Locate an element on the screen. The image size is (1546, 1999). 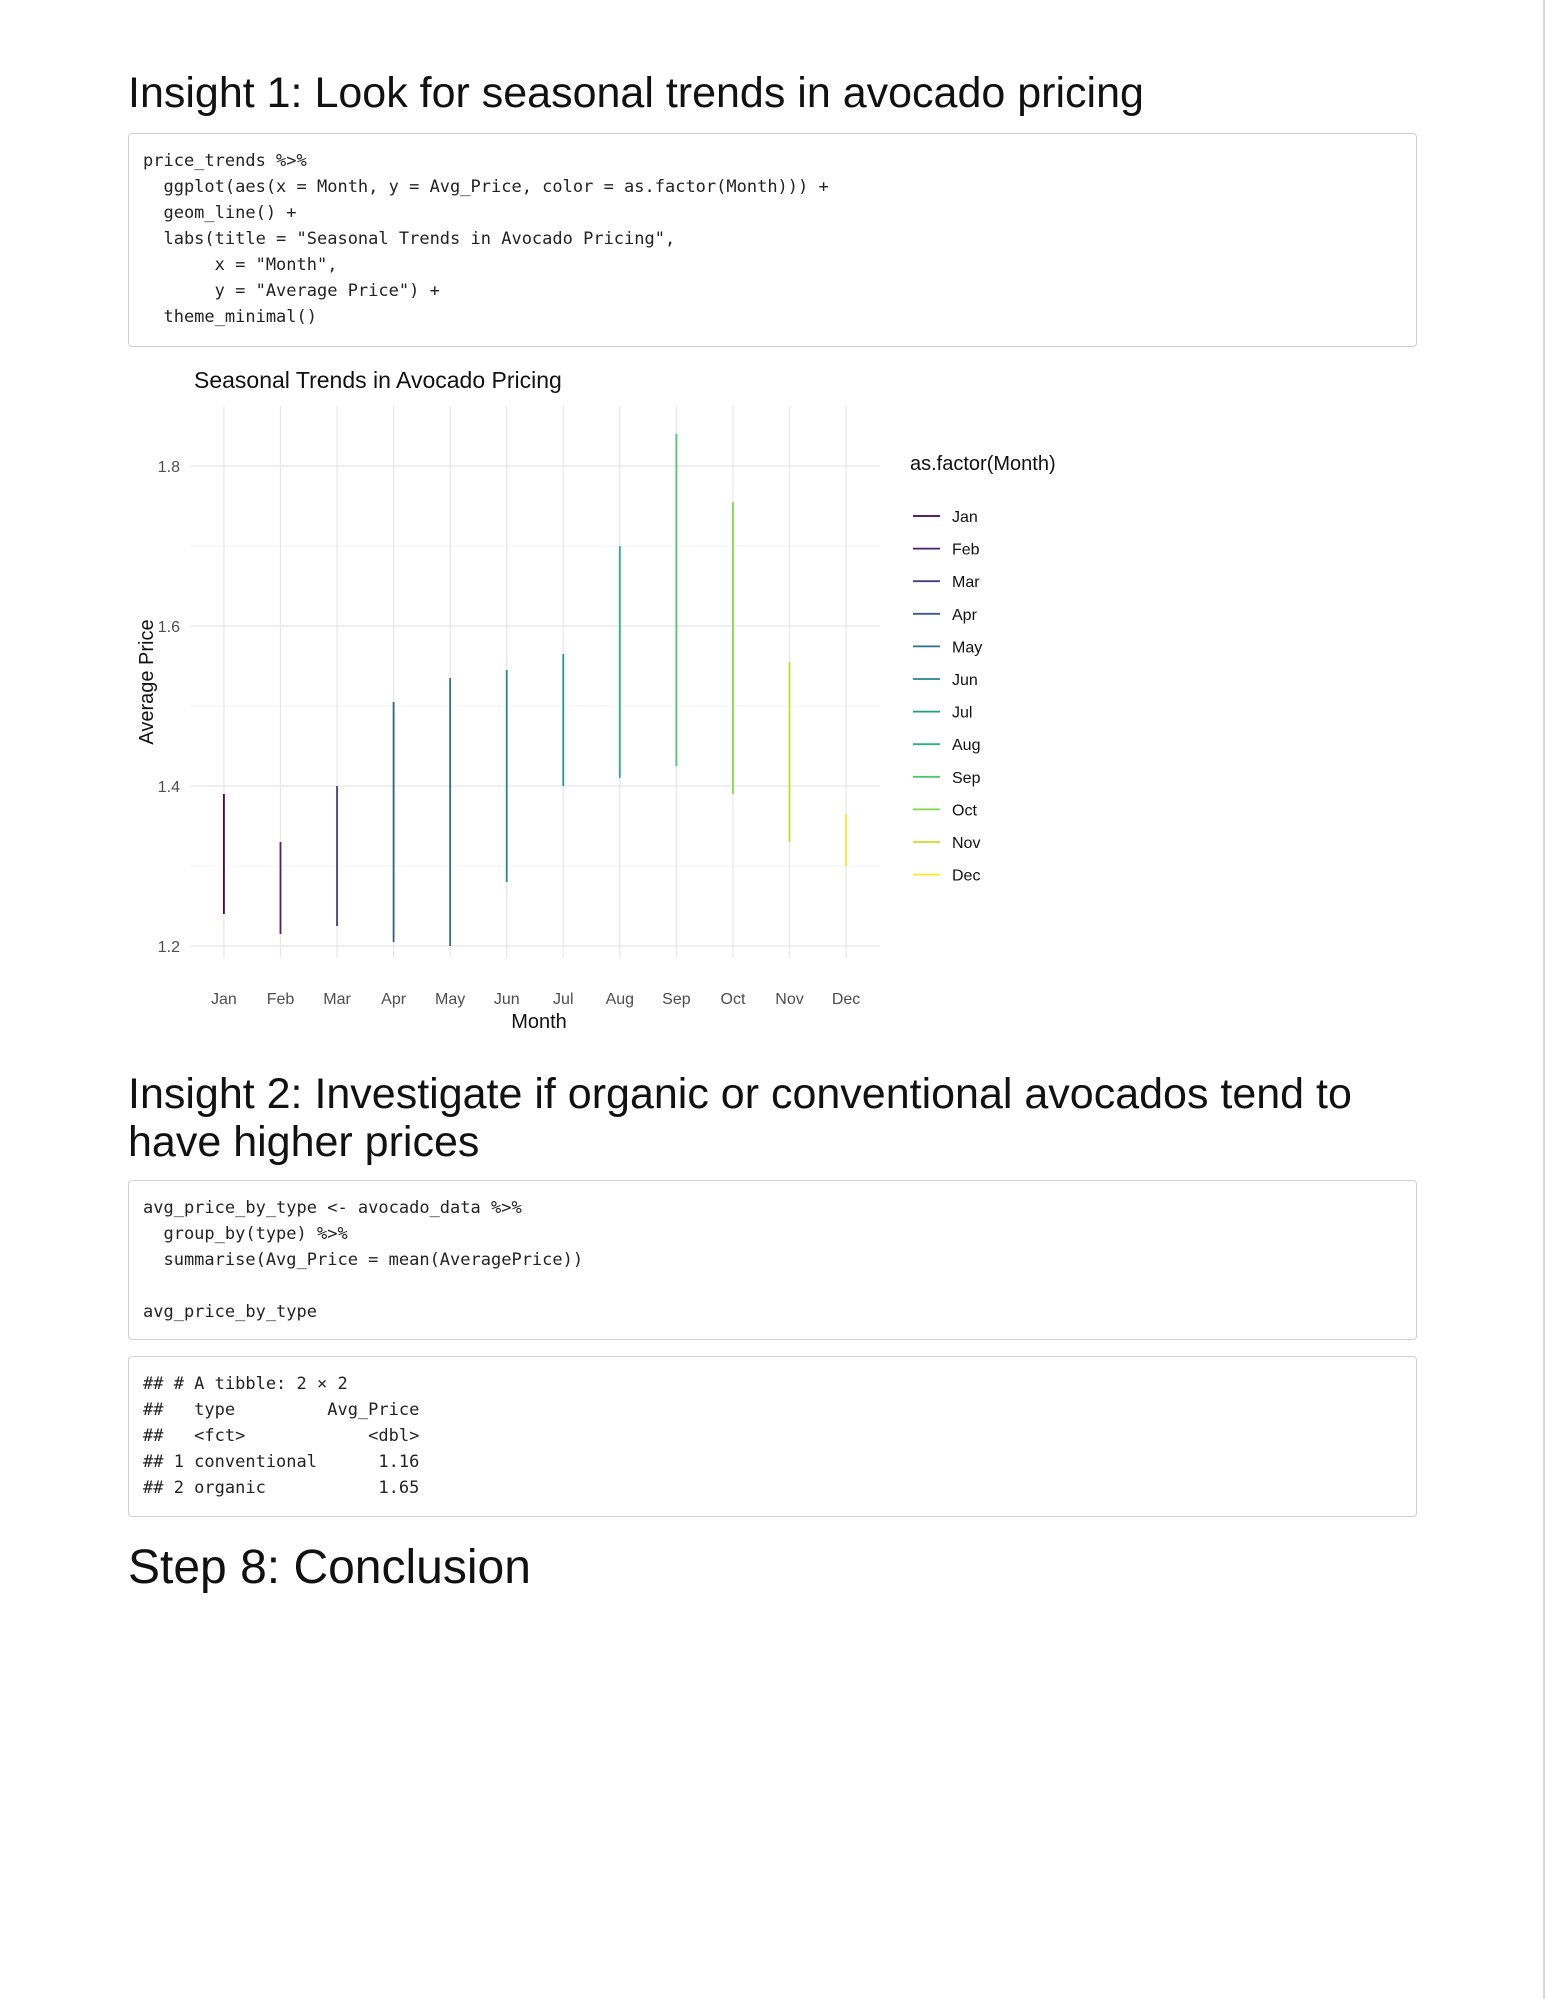
legend-label: Feb is located at coordinates (966, 550).